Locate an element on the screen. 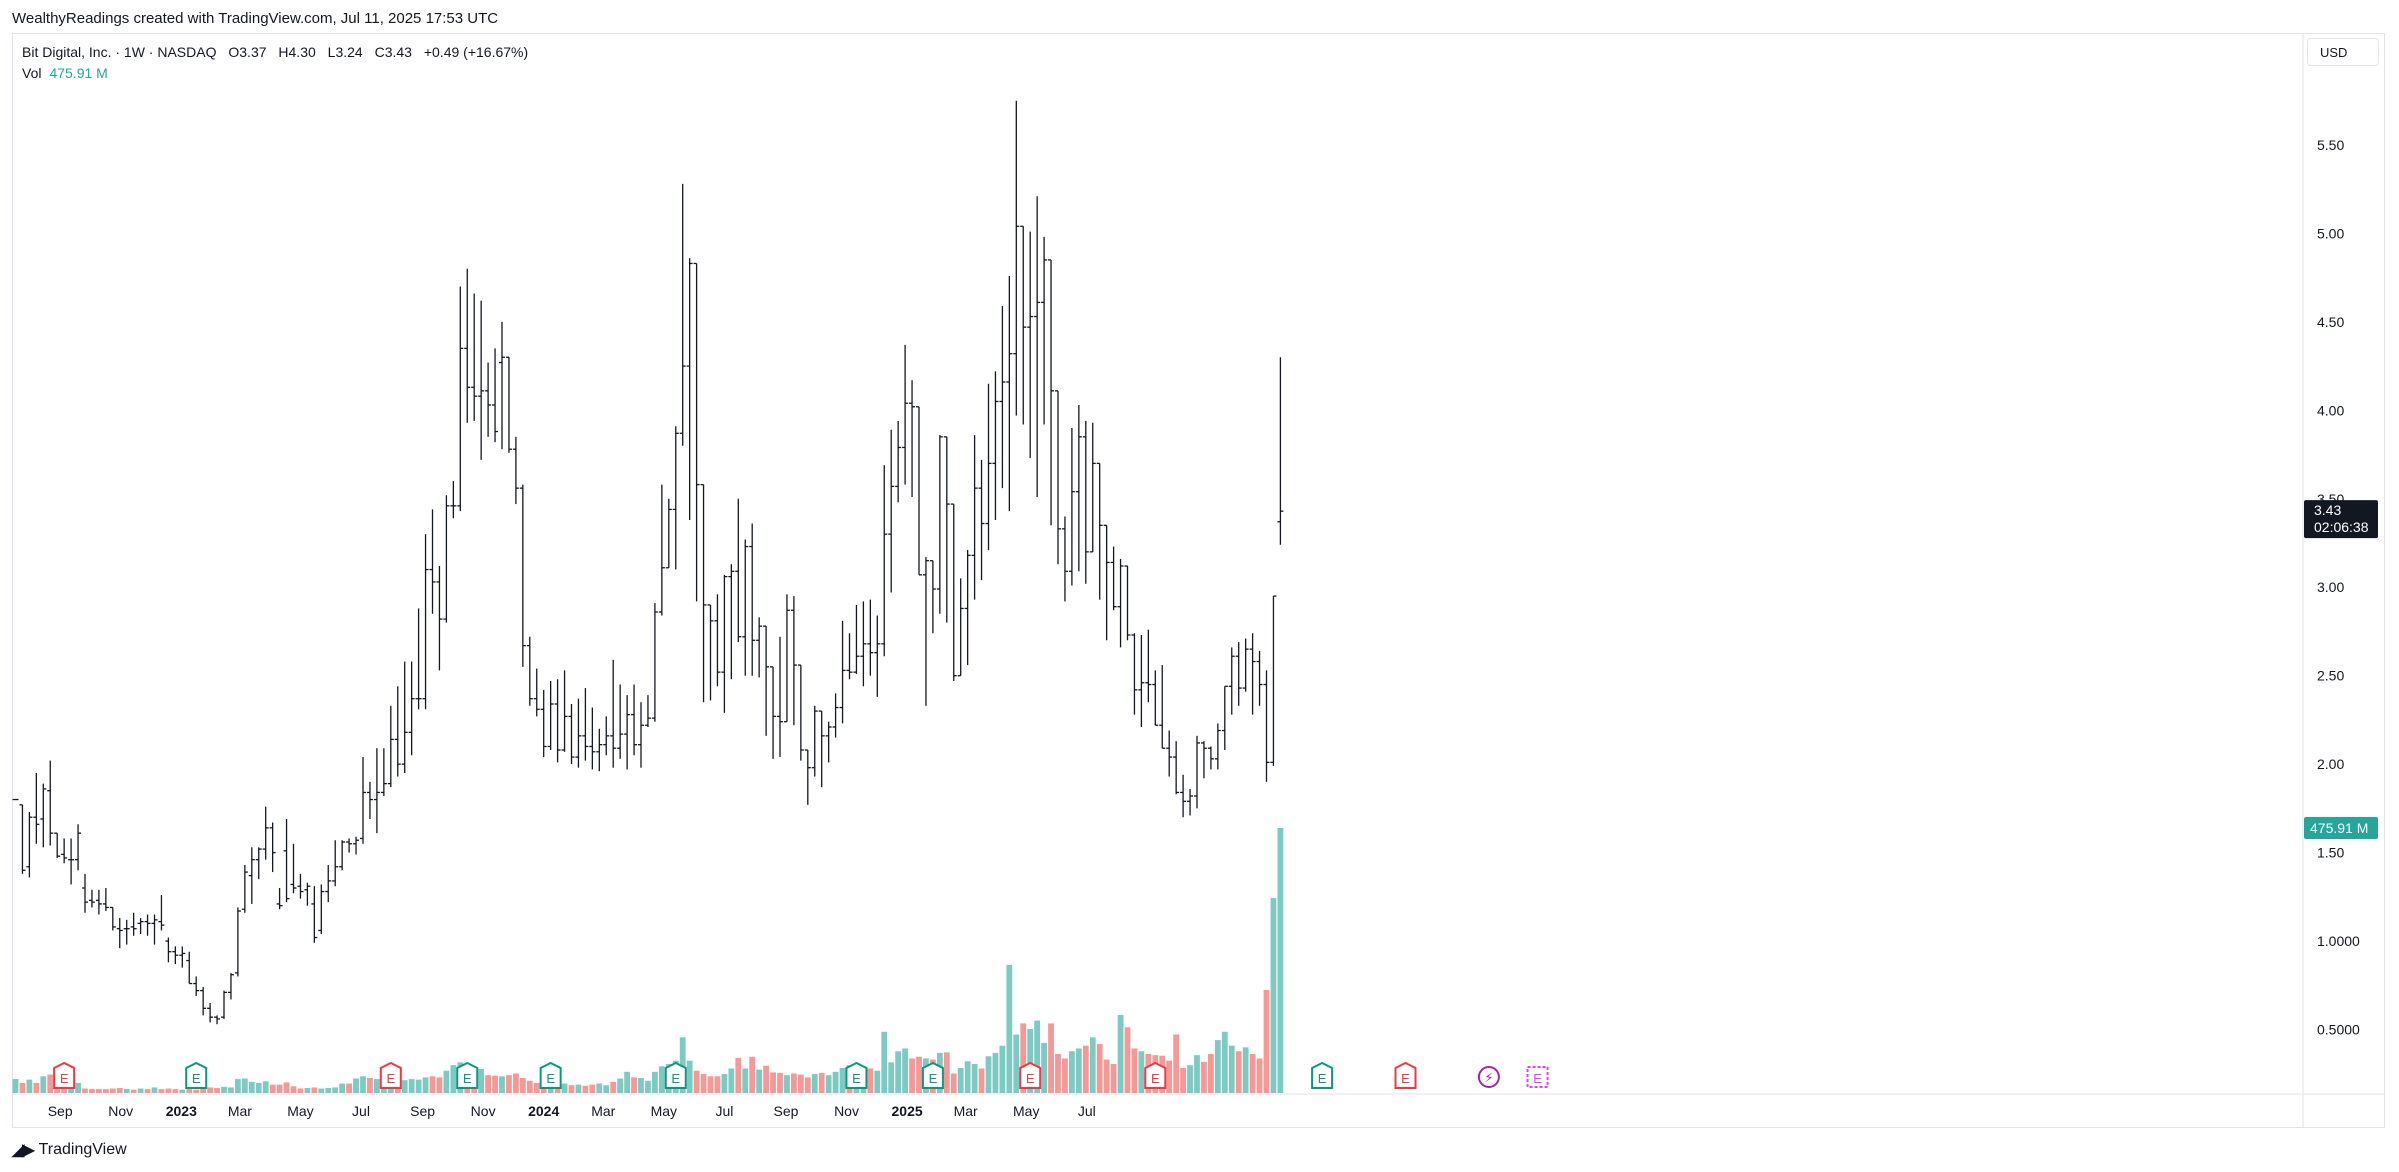  volume-label: Vol is located at coordinates (32, 73).